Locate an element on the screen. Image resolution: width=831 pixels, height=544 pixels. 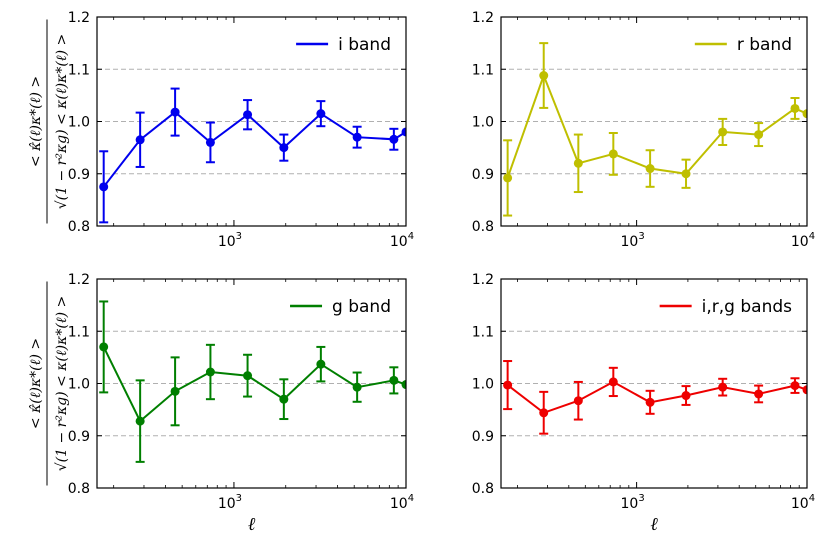
legend: i,r,g bands is located at coordinates (725, 307).